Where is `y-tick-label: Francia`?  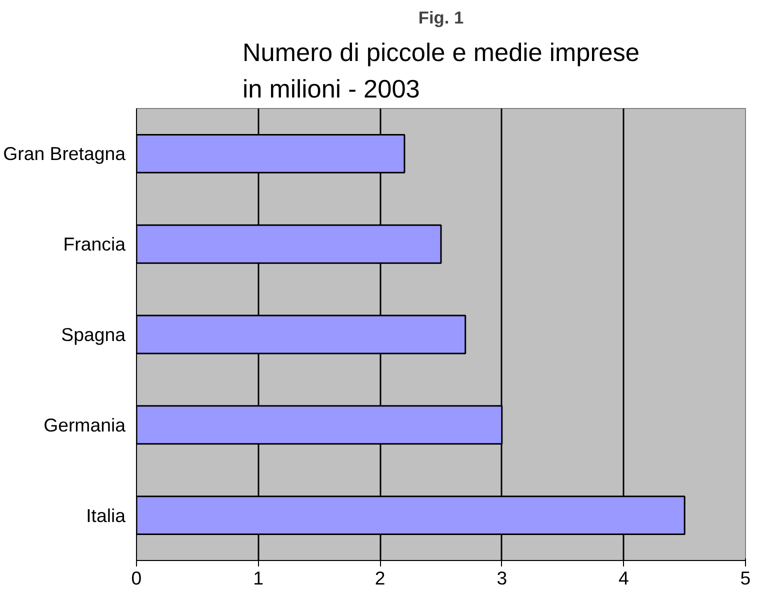
y-tick-label: Francia is located at coordinates (94, 244).